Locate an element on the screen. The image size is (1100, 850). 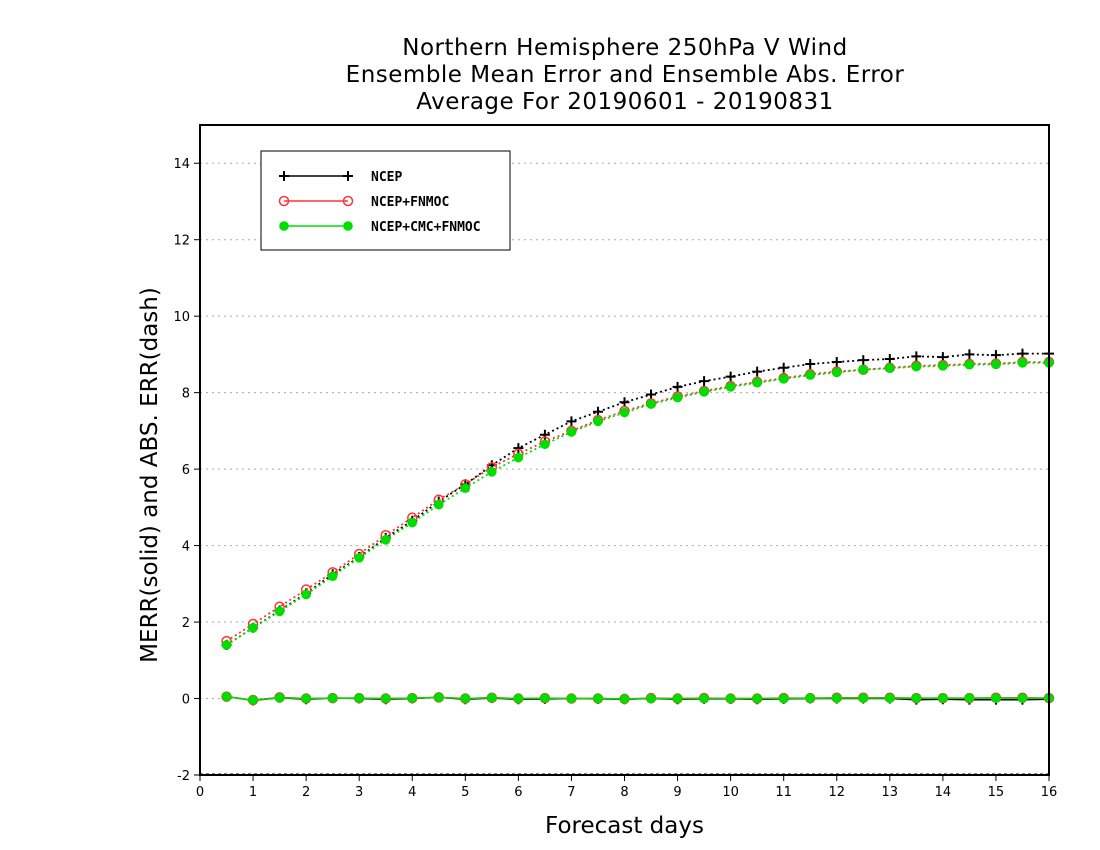
y-tick-label: -2 is located at coordinates (183, 776).